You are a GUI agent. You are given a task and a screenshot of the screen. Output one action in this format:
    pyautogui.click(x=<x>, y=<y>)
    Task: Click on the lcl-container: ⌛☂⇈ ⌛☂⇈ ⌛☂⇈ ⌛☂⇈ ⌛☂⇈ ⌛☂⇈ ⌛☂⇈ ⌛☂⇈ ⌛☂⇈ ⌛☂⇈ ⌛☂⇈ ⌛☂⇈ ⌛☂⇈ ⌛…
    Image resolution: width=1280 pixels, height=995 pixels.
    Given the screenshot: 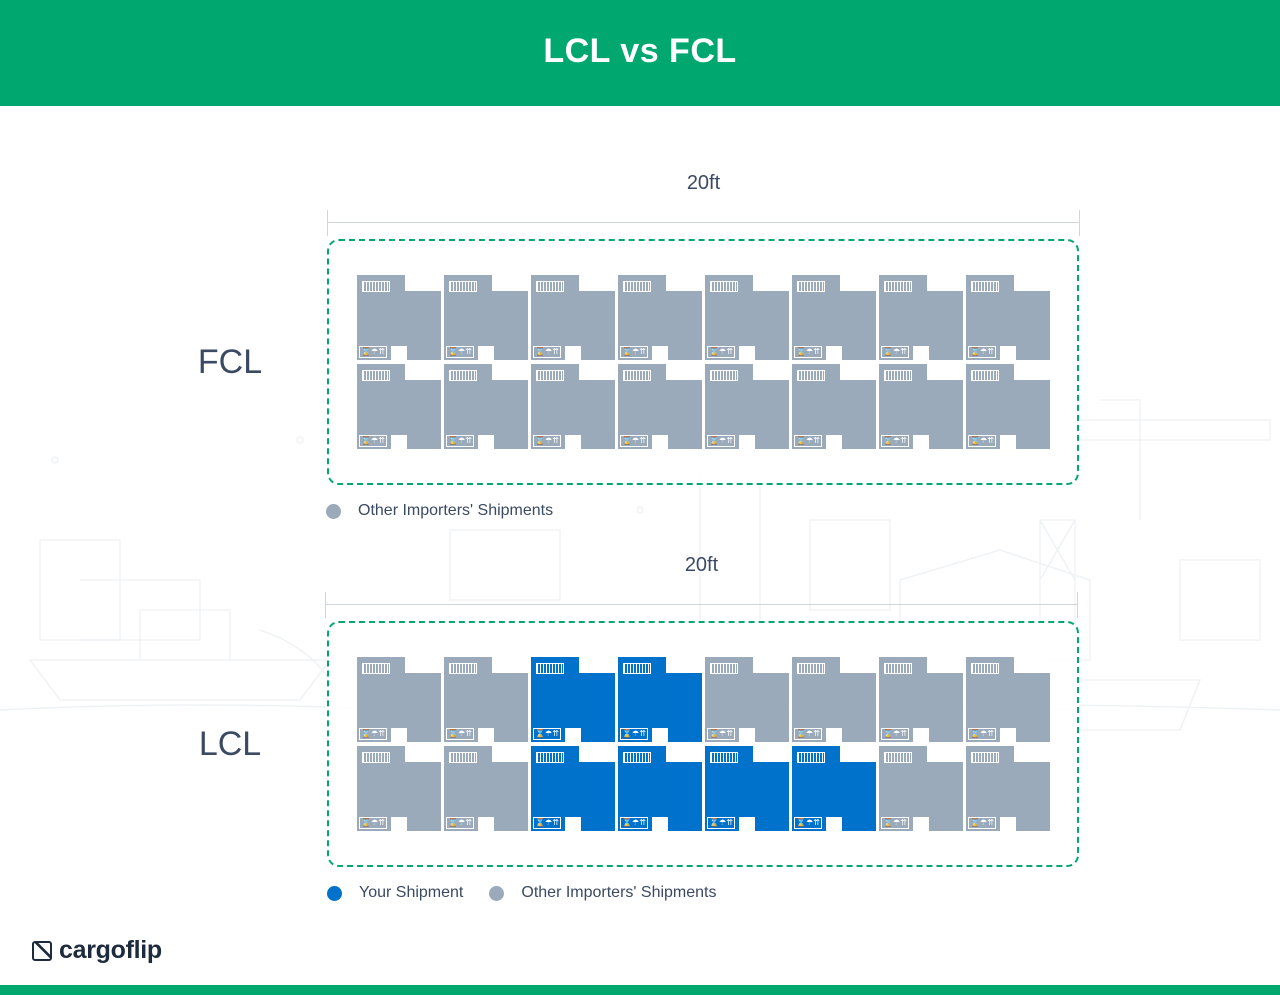 What is the action you would take?
    pyautogui.click(x=703, y=744)
    